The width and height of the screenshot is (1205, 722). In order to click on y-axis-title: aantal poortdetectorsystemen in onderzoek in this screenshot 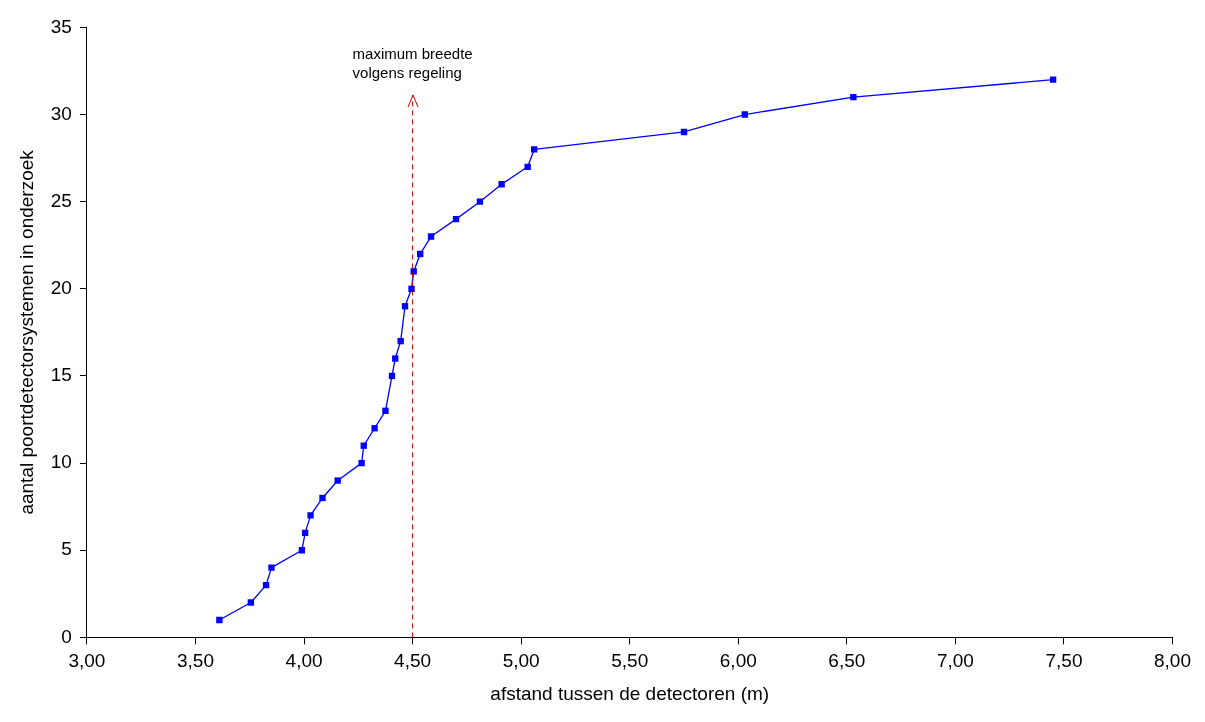, I will do `click(26, 332)`.